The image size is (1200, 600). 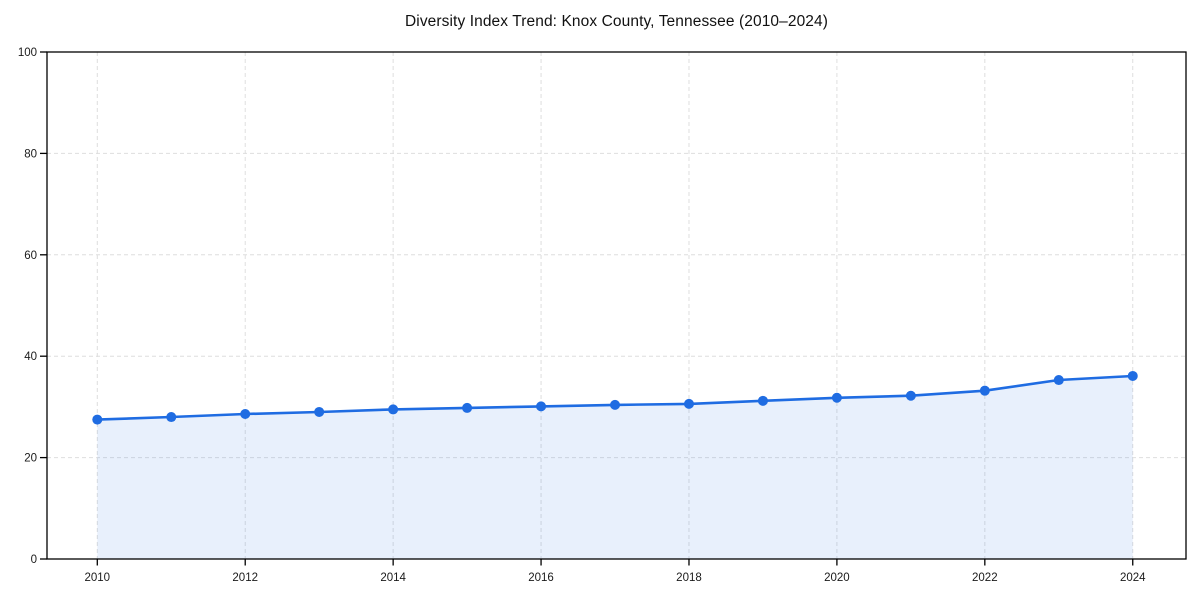 I want to click on y-axis-tick-label: 40, so click(x=30, y=357).